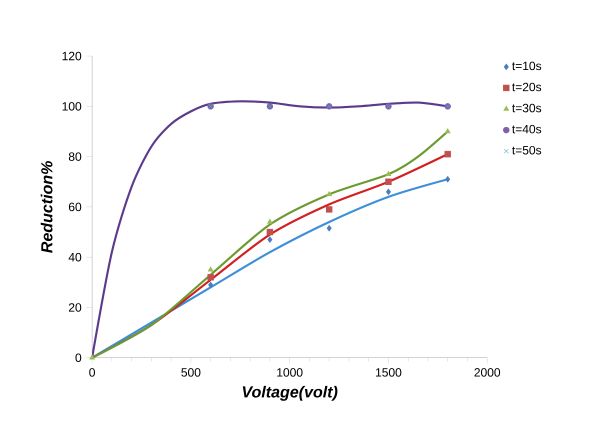  What do you see at coordinates (190, 372) in the screenshot?
I see `x-tick-label: 500` at bounding box center [190, 372].